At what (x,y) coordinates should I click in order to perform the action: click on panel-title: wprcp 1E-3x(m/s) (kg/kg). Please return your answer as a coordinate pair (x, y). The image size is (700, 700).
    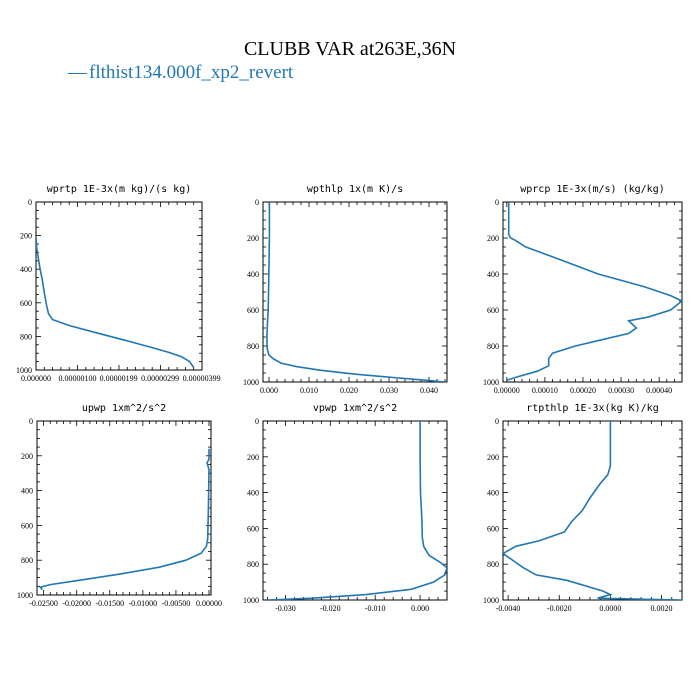
    Looking at the image, I should click on (592, 189).